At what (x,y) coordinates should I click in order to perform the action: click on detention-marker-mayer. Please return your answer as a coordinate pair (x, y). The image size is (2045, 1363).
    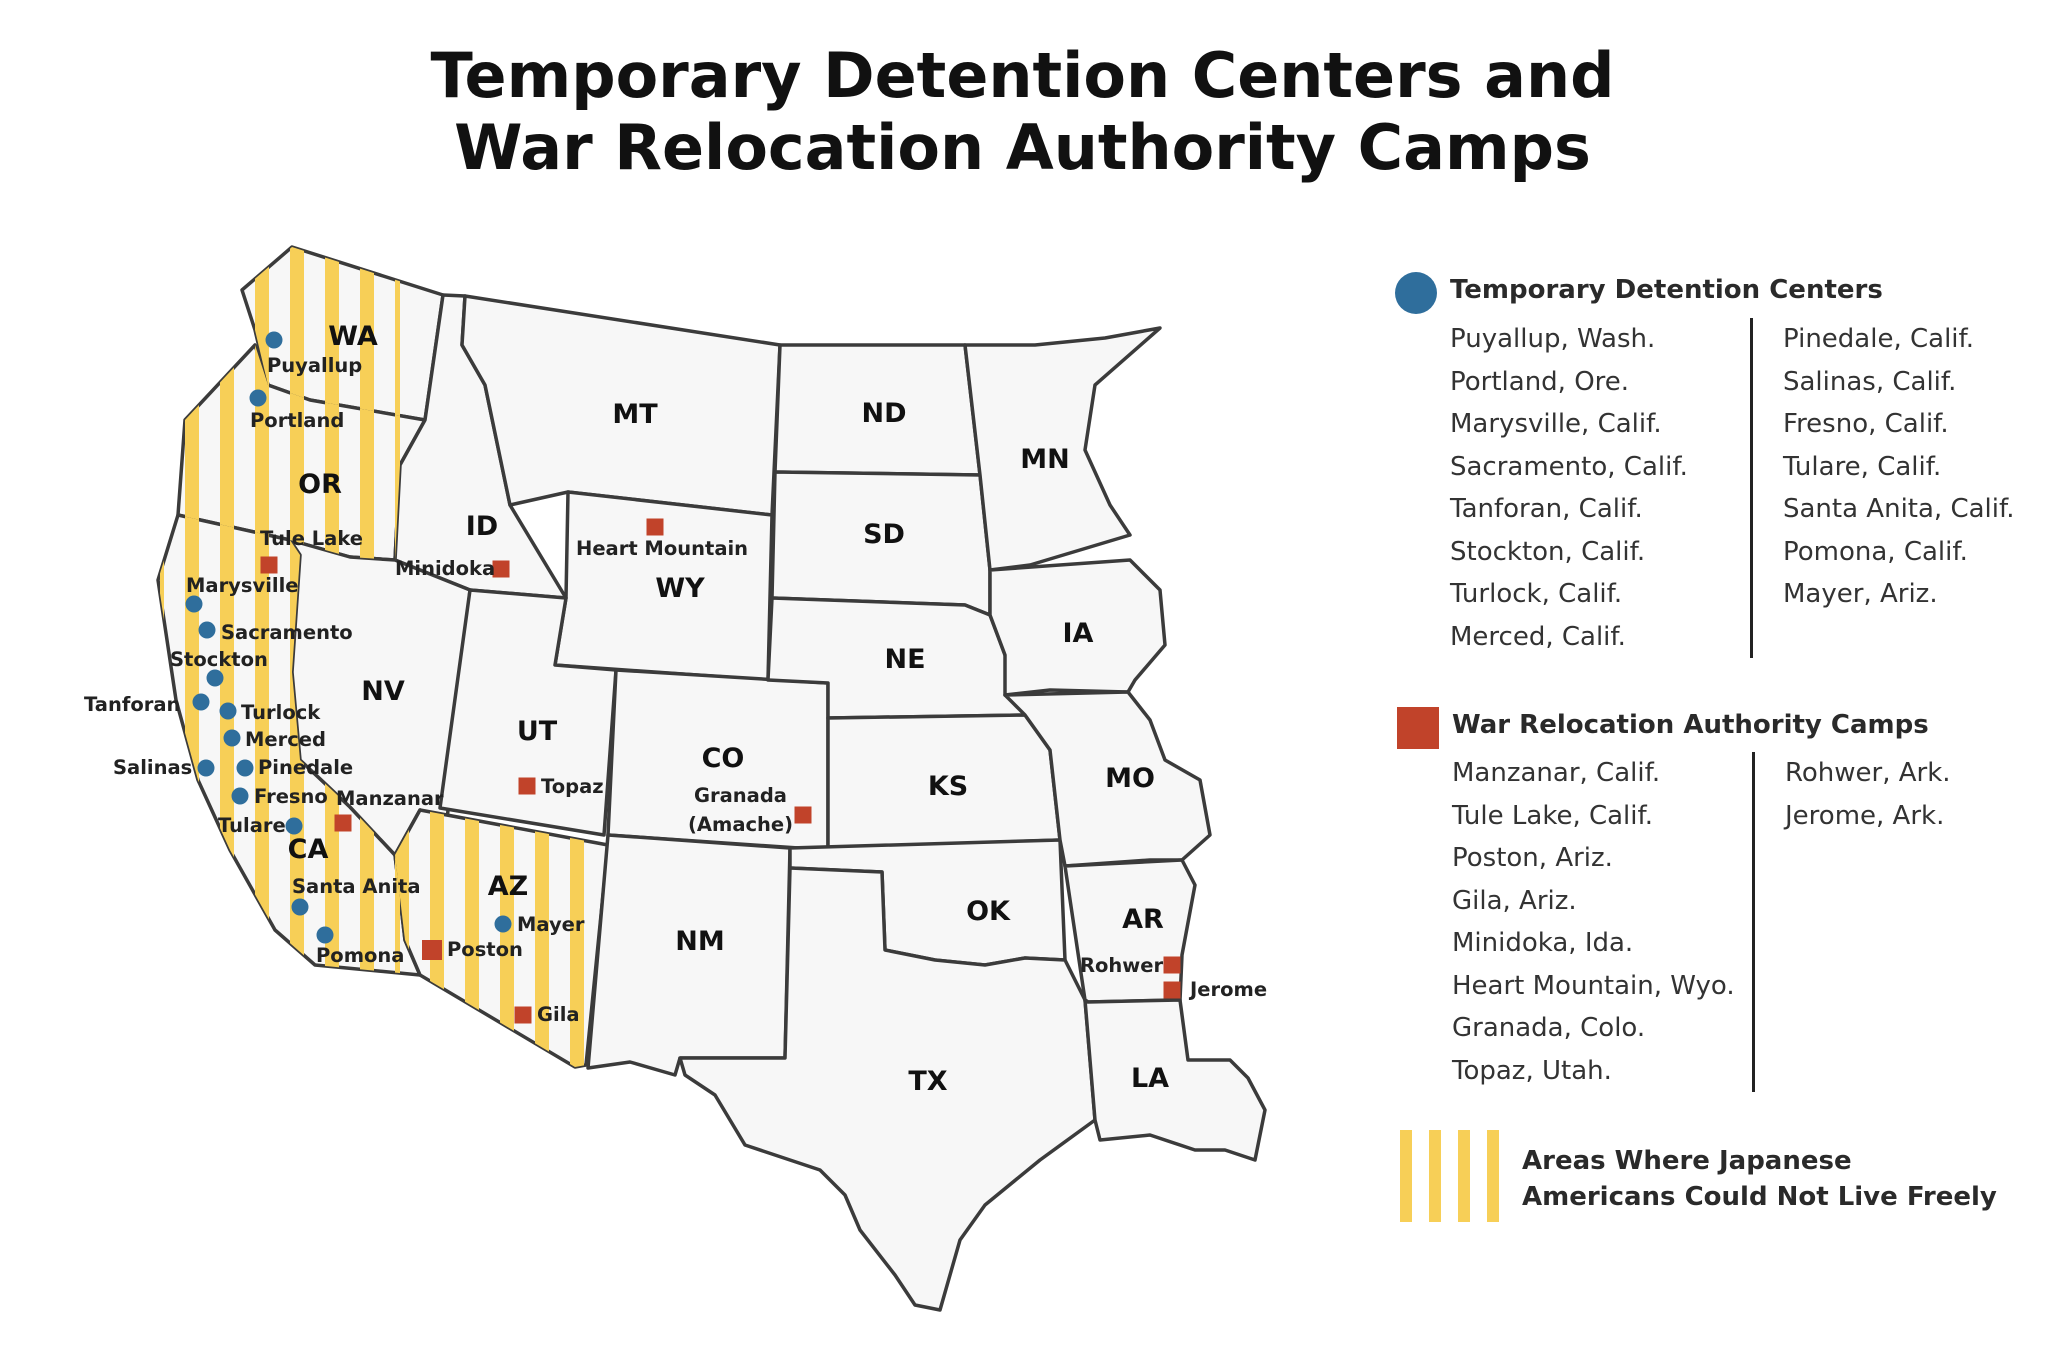
    Looking at the image, I should click on (503, 924).